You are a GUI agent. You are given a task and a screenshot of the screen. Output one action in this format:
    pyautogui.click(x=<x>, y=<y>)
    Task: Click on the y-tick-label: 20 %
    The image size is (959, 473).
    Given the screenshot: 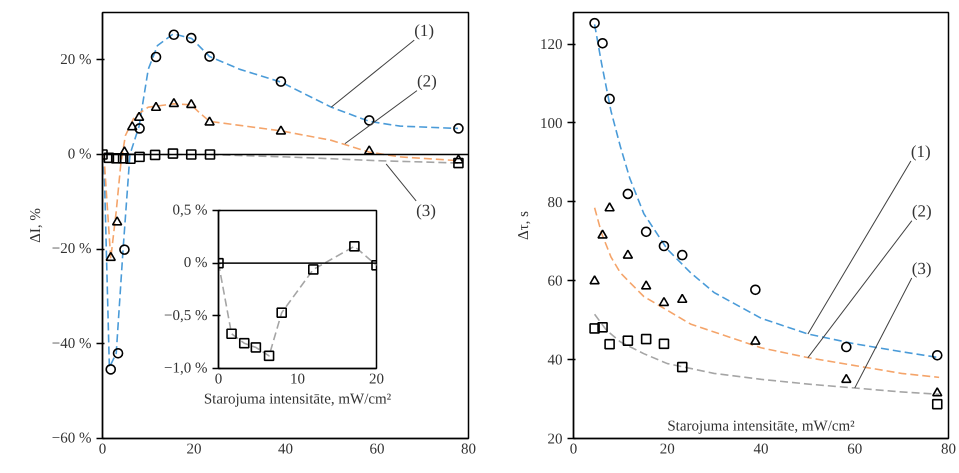 What is the action you would take?
    pyautogui.click(x=76, y=60)
    